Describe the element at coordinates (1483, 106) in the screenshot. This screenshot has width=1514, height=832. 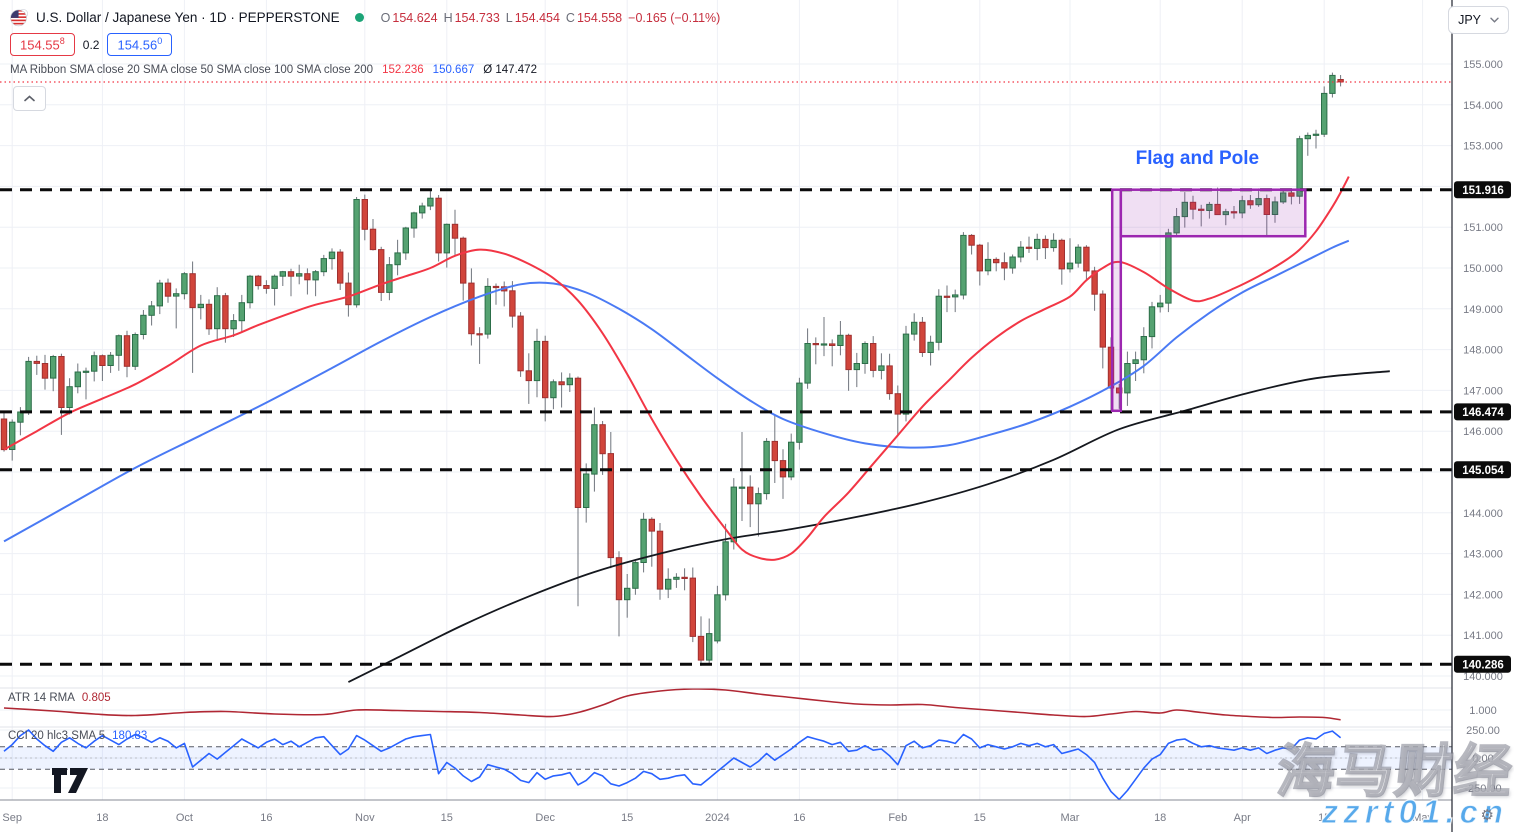
I see `svg-text: 154.000` at that location.